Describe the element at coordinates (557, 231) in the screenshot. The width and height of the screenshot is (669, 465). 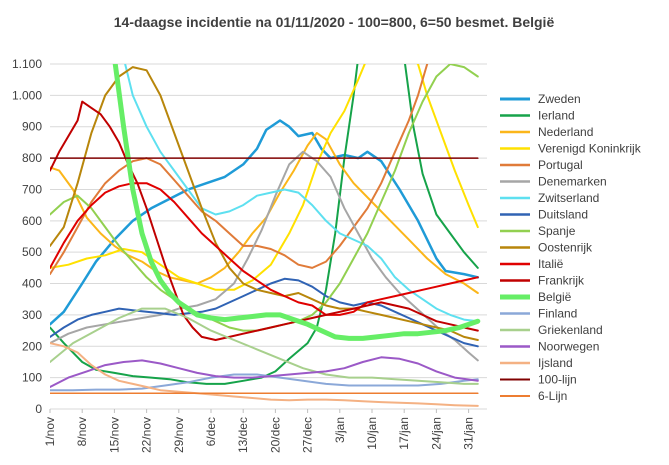
I see `legend-label: Spanje` at that location.